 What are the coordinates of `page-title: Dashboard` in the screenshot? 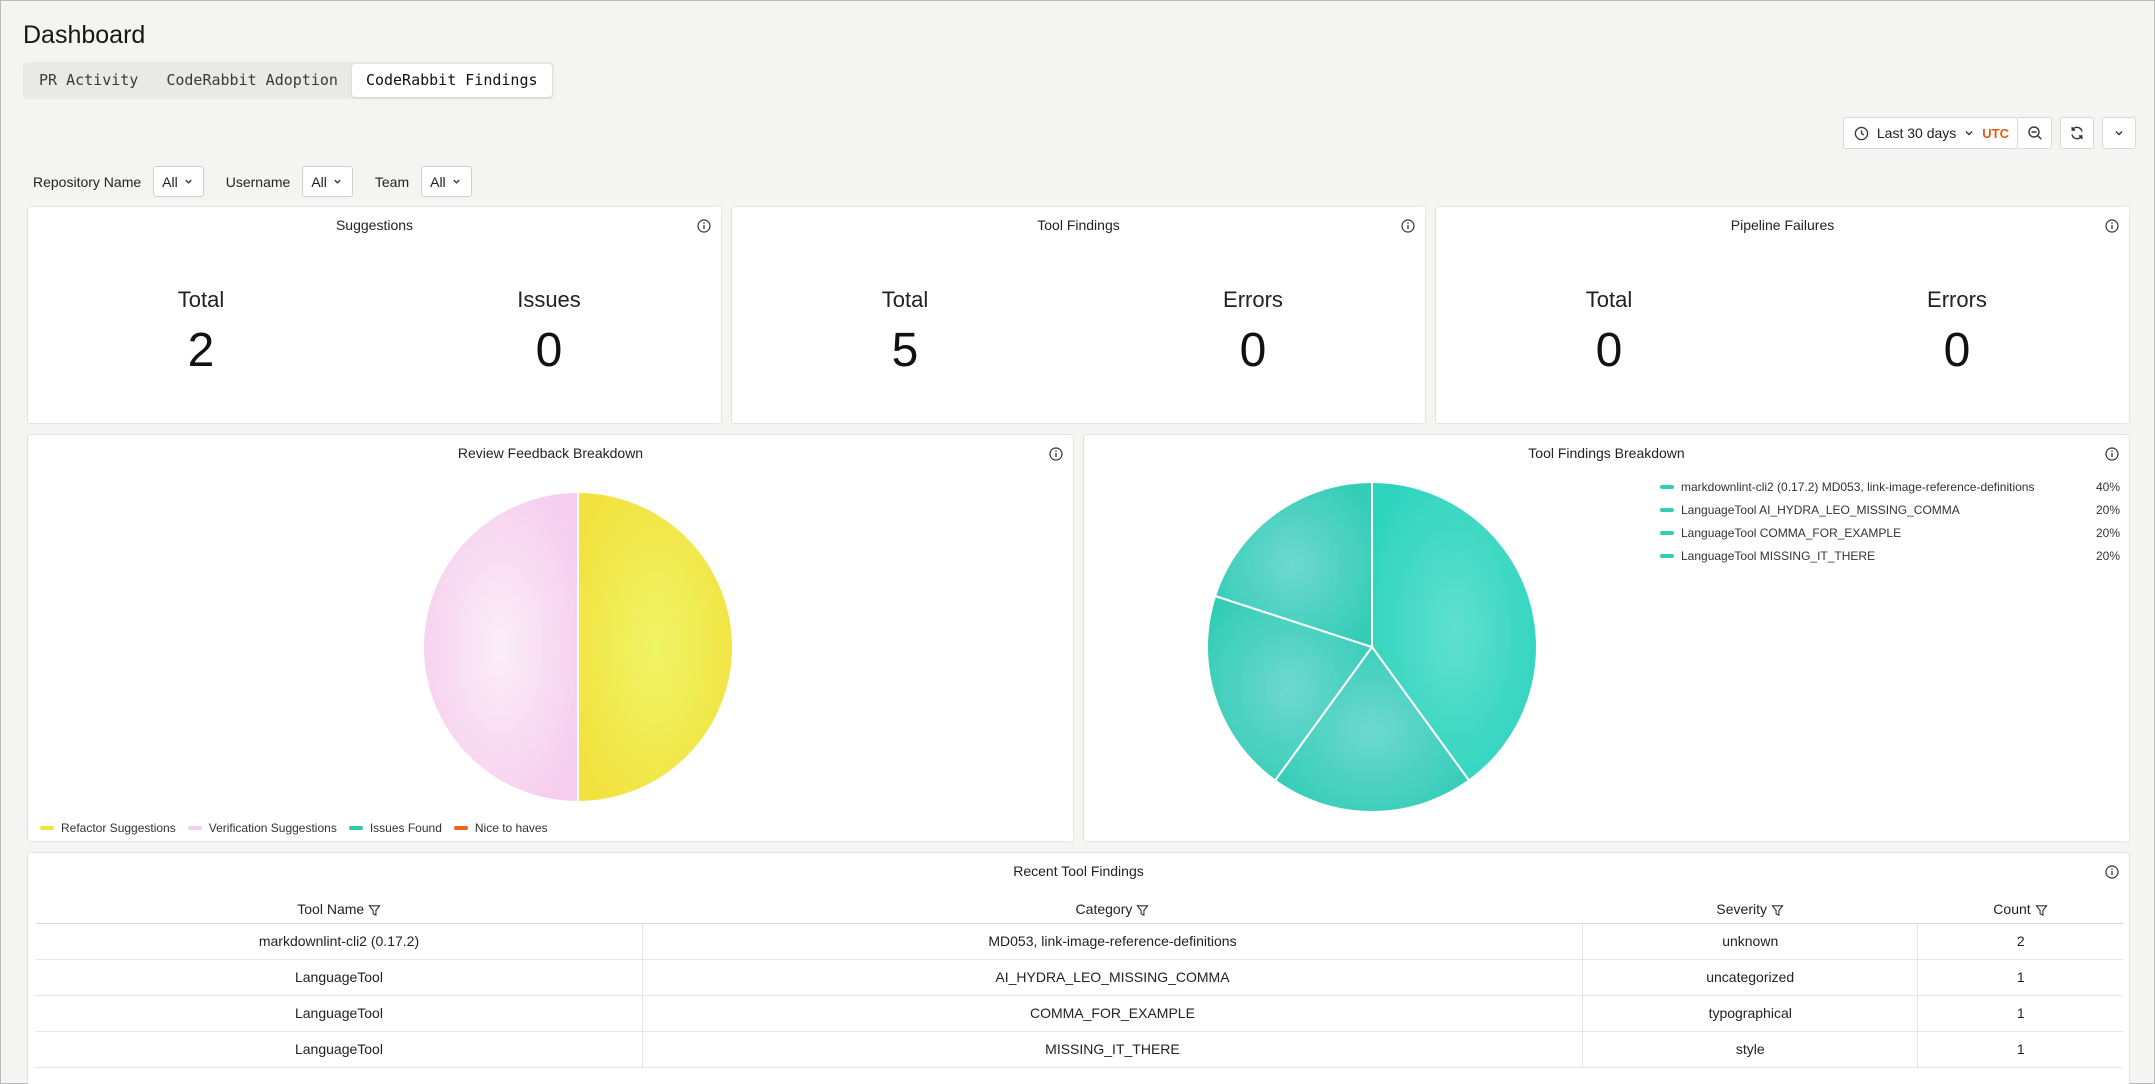 It's located at (84, 35).